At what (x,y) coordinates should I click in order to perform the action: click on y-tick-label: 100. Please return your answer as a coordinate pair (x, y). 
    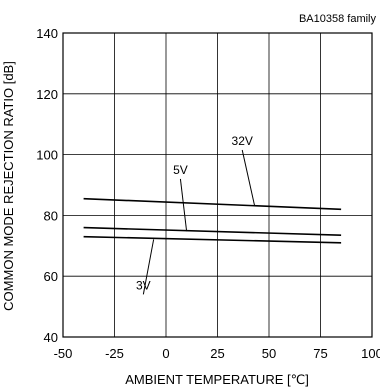
    Looking at the image, I should click on (47, 155).